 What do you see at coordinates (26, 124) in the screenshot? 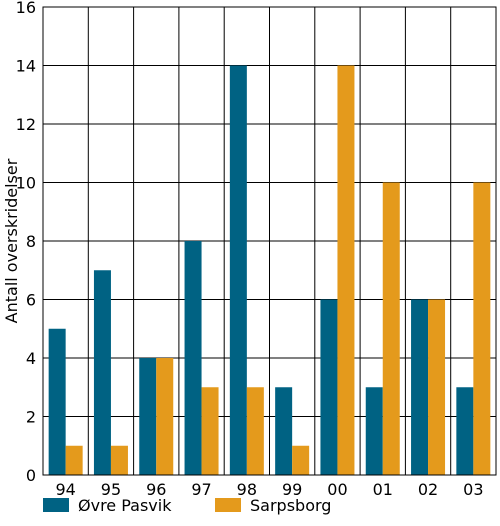
I see `y-tick-label: 12` at bounding box center [26, 124].